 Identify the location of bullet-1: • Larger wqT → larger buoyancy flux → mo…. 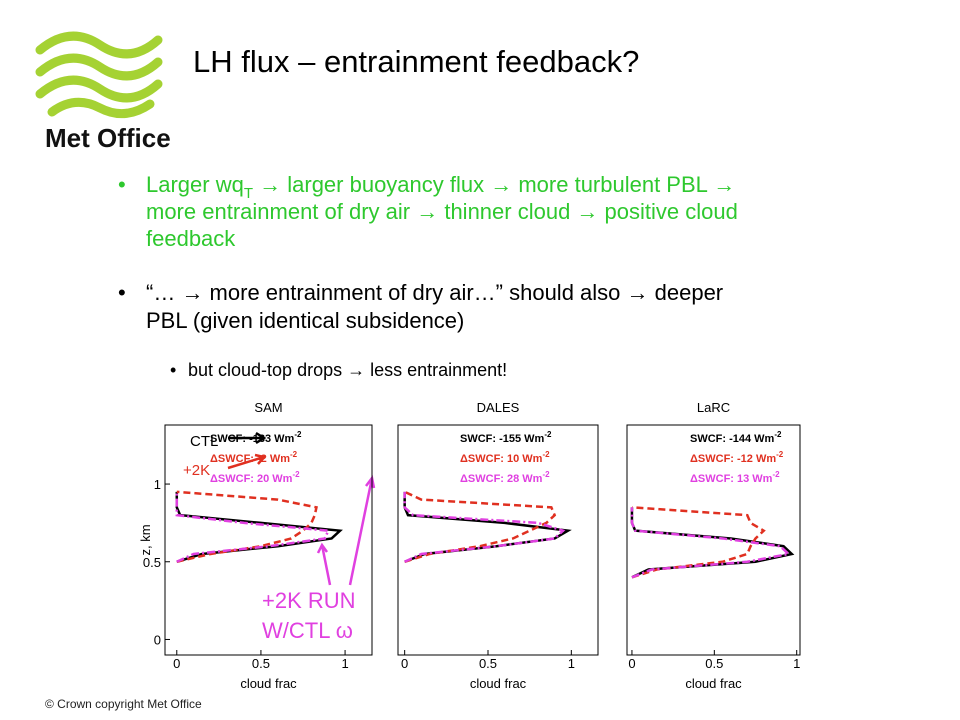
(428, 211).